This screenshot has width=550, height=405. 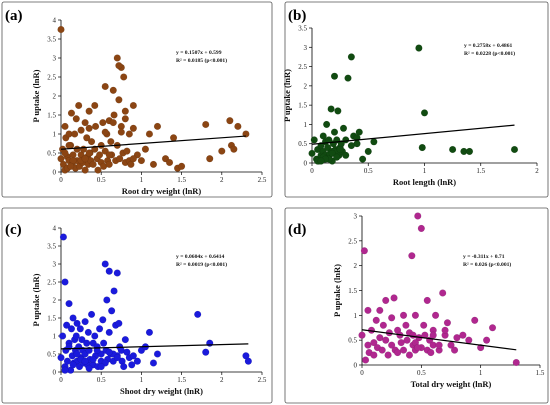 What do you see at coordinates (201, 264) in the screenshot?
I see `r-squared-label: R² = 0.0019 (p<0.001)` at bounding box center [201, 264].